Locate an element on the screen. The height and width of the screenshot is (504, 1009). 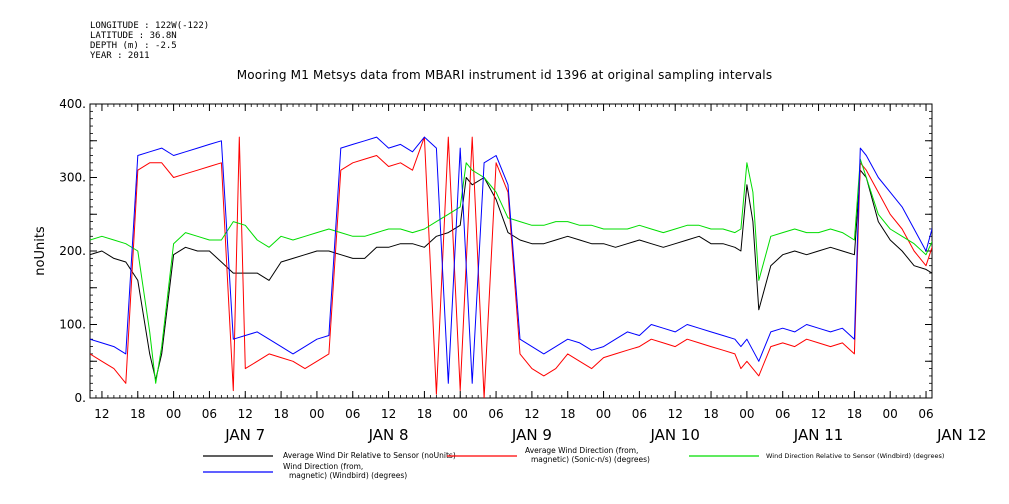
y-tick-label: 200. is located at coordinates (72, 251).